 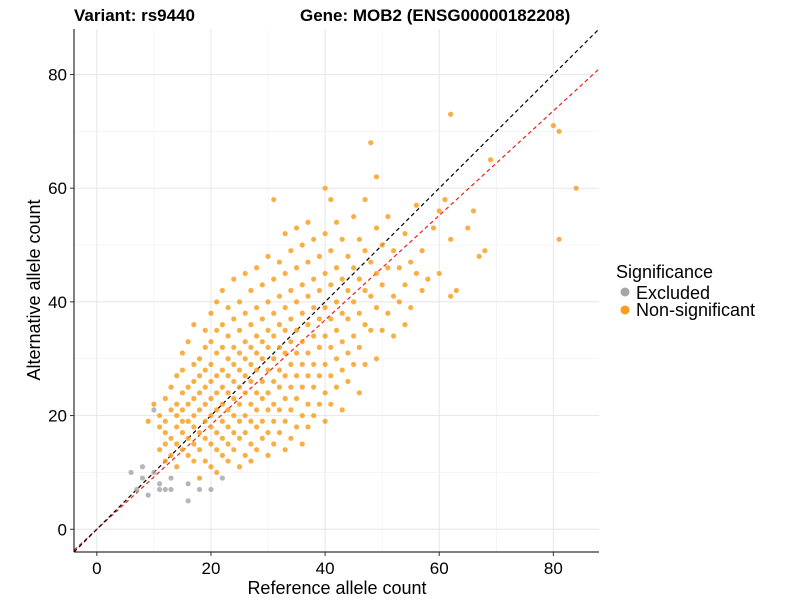 What do you see at coordinates (210, 568) in the screenshot?
I see `x-tick-label: 20` at bounding box center [210, 568].